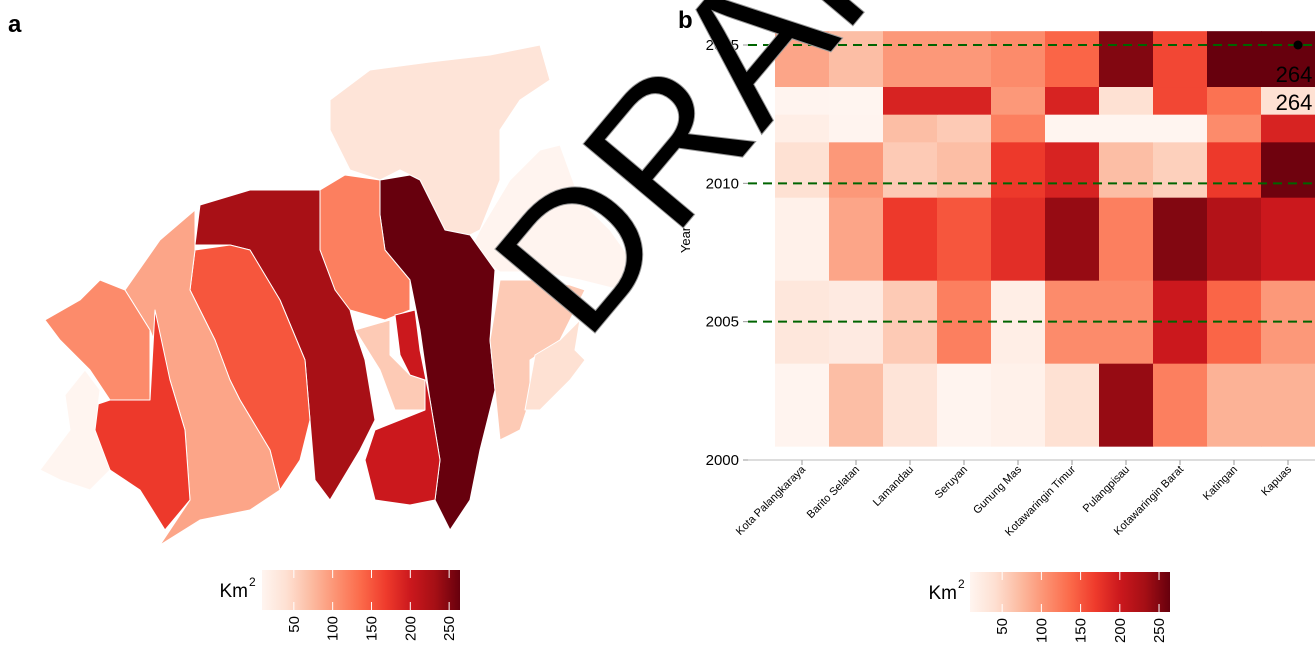 This screenshot has height=647, width=1315. What do you see at coordinates (893, 486) in the screenshot?
I see `x-tick-label: Lamandau` at bounding box center [893, 486].